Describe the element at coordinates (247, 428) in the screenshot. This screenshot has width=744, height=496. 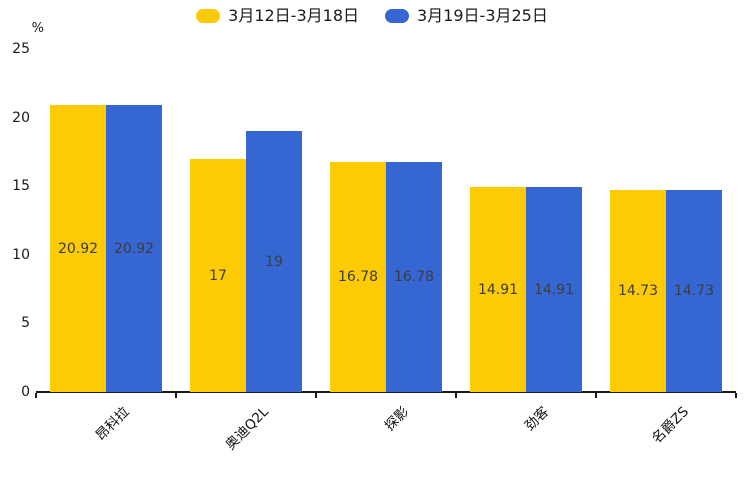
I see `x-category-label: 奥迪Q2L` at that location.